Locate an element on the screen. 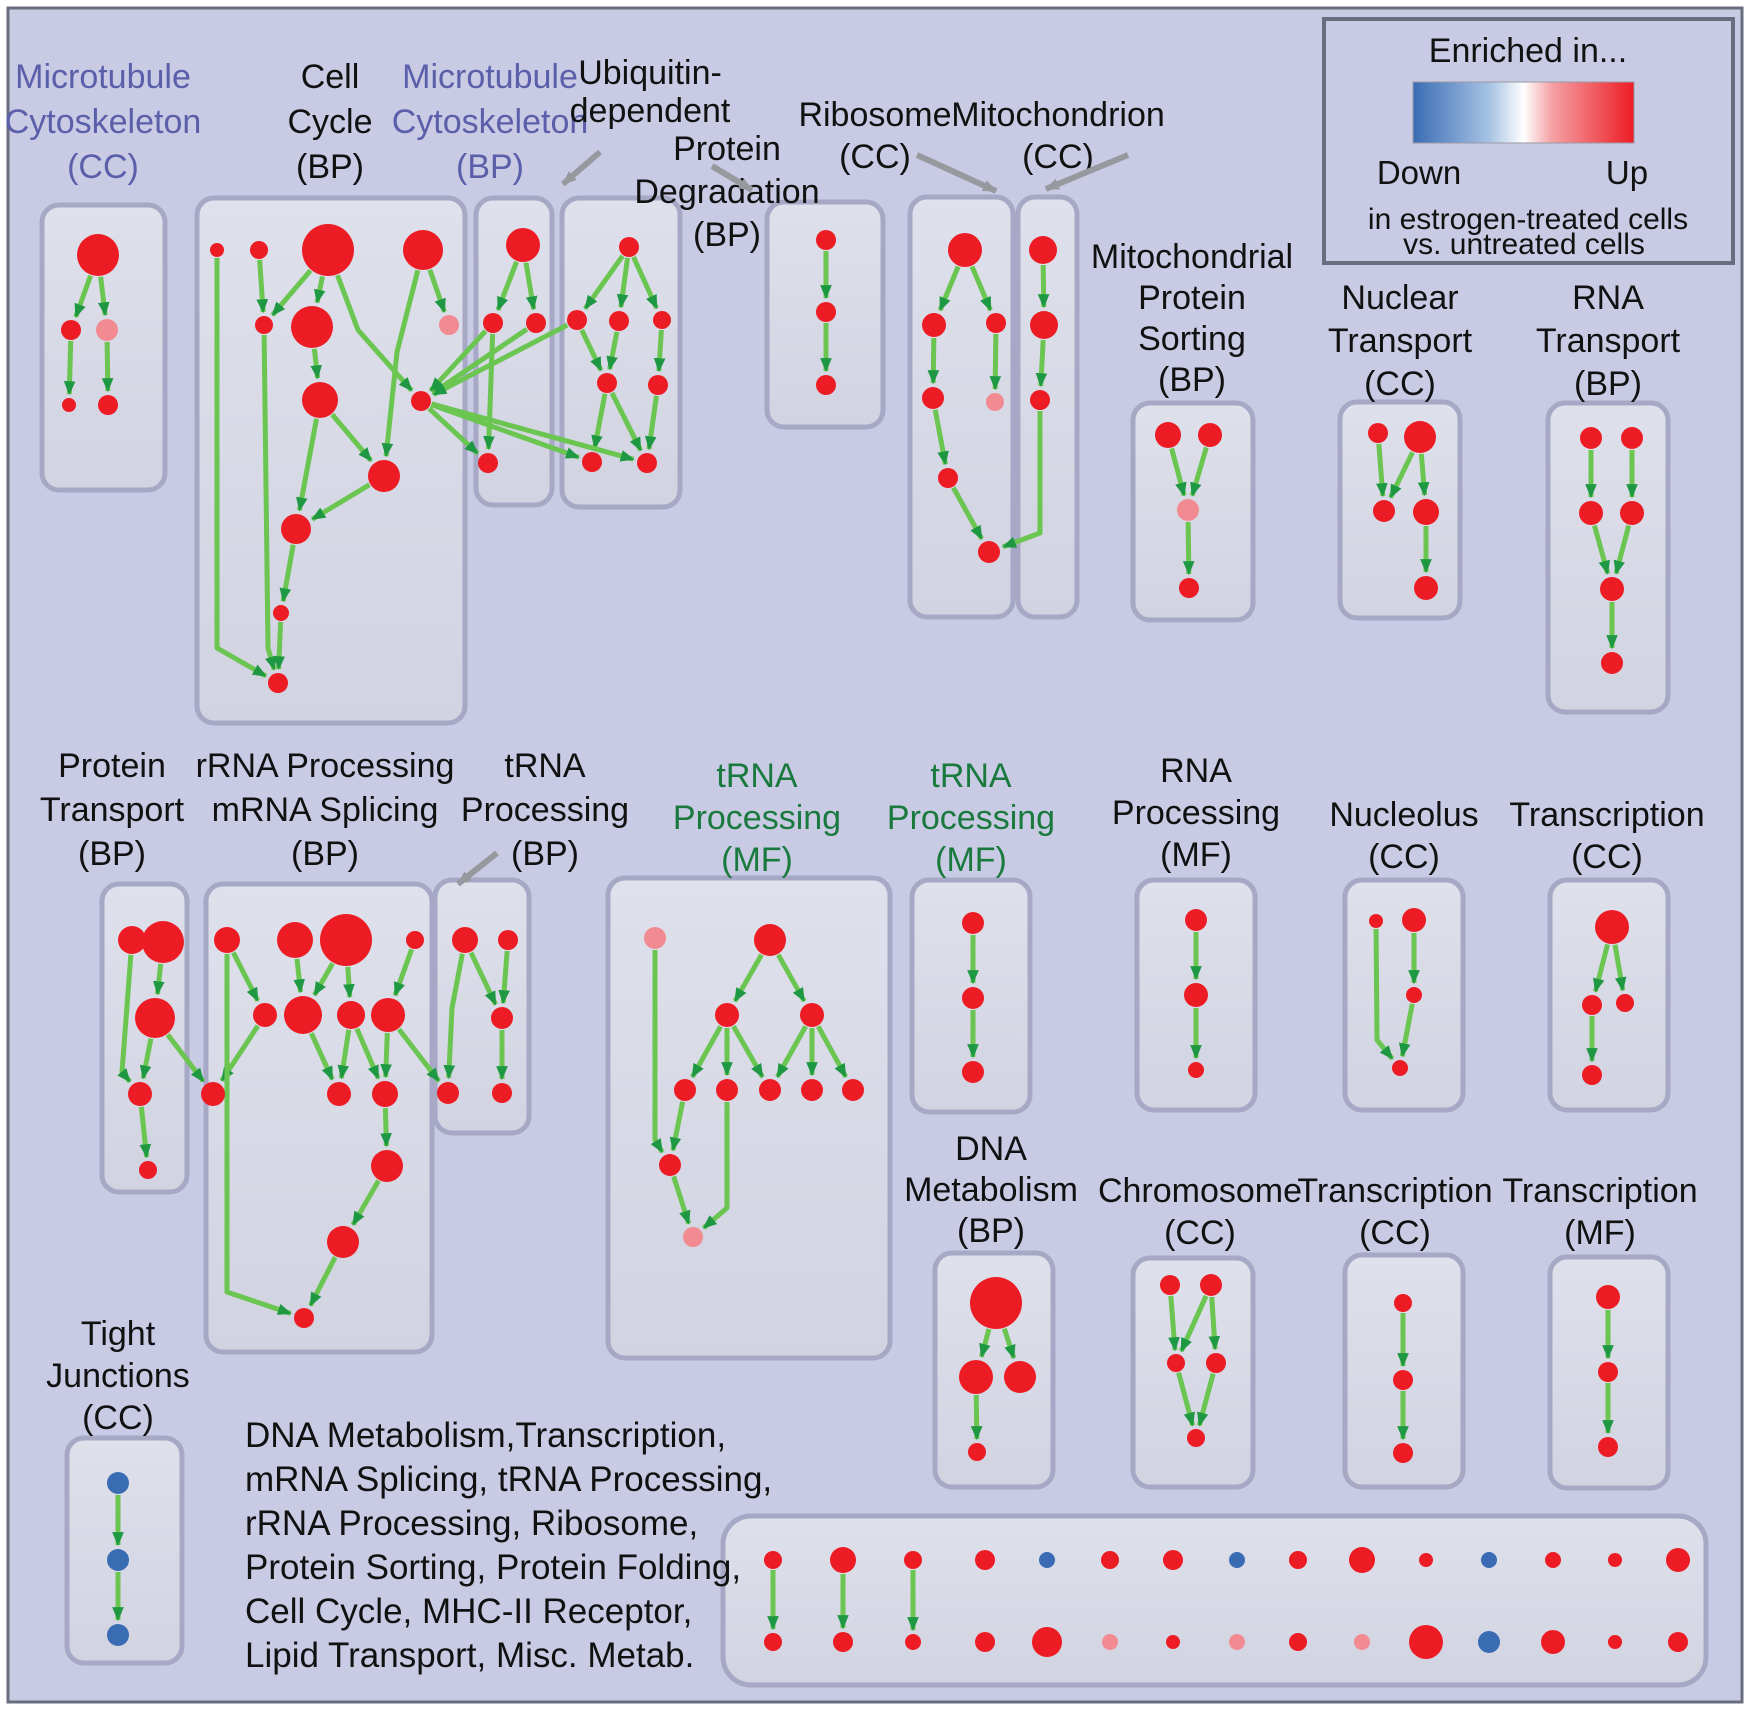 Image resolution: width=1750 pixels, height=1715 pixels. go-term-node-v1 is located at coordinates (132, 940).